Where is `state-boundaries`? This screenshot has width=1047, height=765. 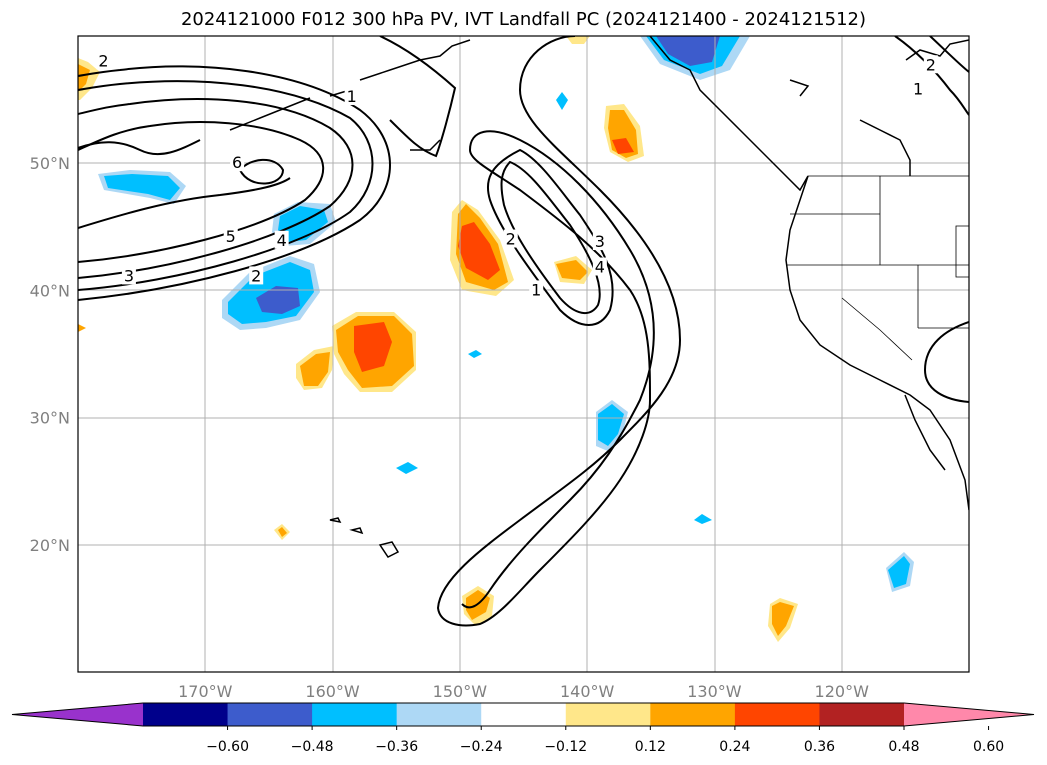 state-boundaries is located at coordinates (877, 268).